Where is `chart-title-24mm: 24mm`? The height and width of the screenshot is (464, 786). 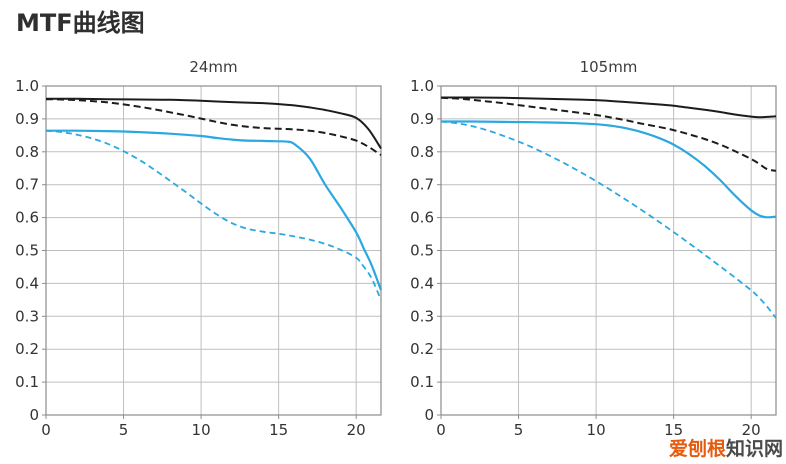 chart-title-24mm: 24mm is located at coordinates (213, 67).